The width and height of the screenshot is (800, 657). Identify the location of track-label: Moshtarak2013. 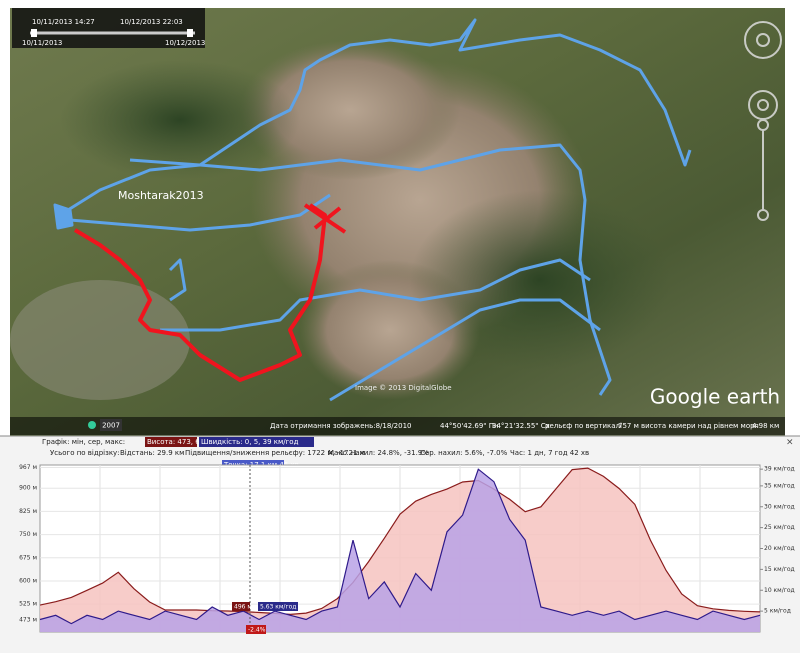
(161, 195).